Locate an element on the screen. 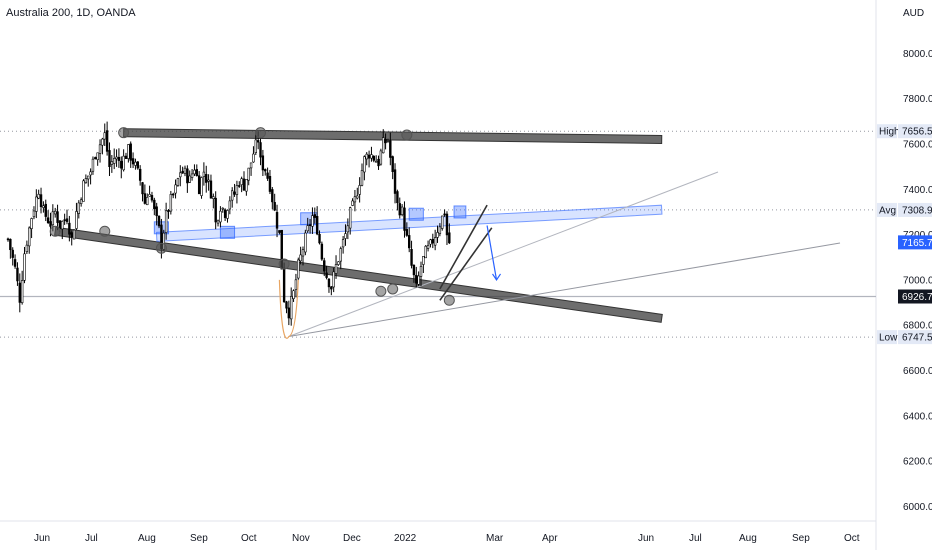  cup-pattern is located at coordinates (288, 309).